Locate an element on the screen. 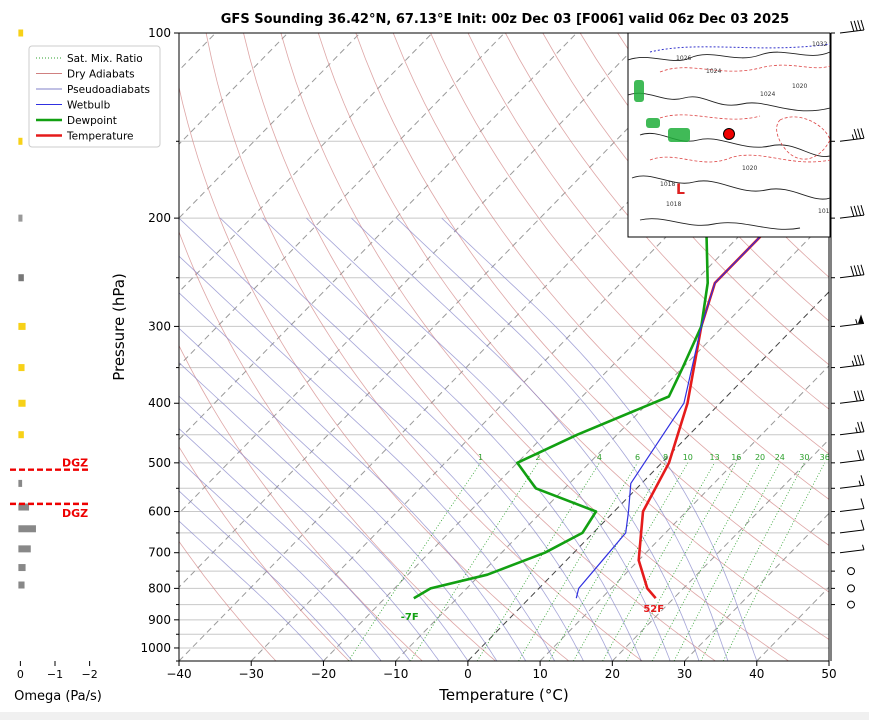 Image resolution: width=869 pixels, height=720 pixels. x-tick-label: 20 is located at coordinates (612, 674).